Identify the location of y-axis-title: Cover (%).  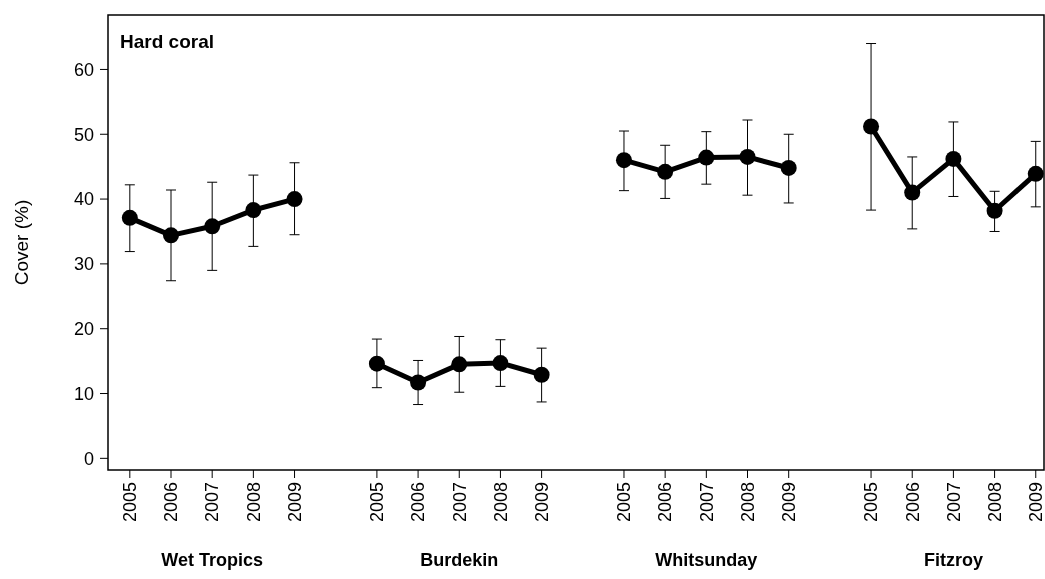
(21, 242).